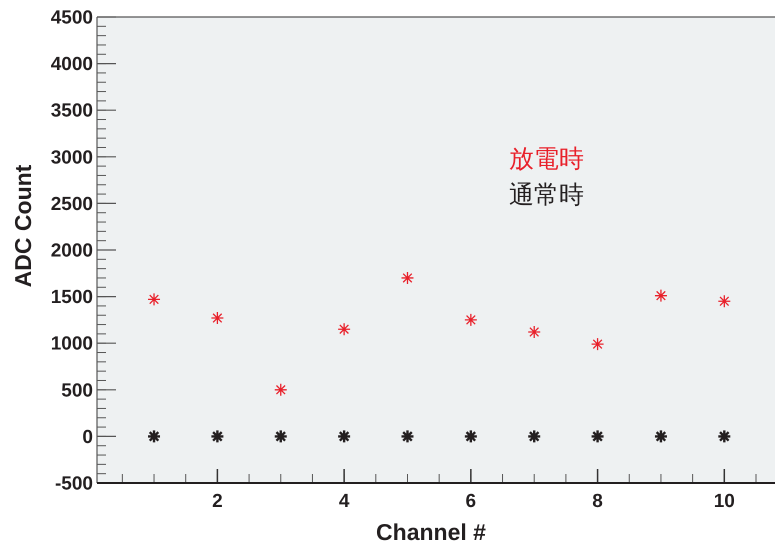 The width and height of the screenshot is (776, 546). What do you see at coordinates (546, 159) in the screenshot?
I see `text: 放電時` at bounding box center [546, 159].